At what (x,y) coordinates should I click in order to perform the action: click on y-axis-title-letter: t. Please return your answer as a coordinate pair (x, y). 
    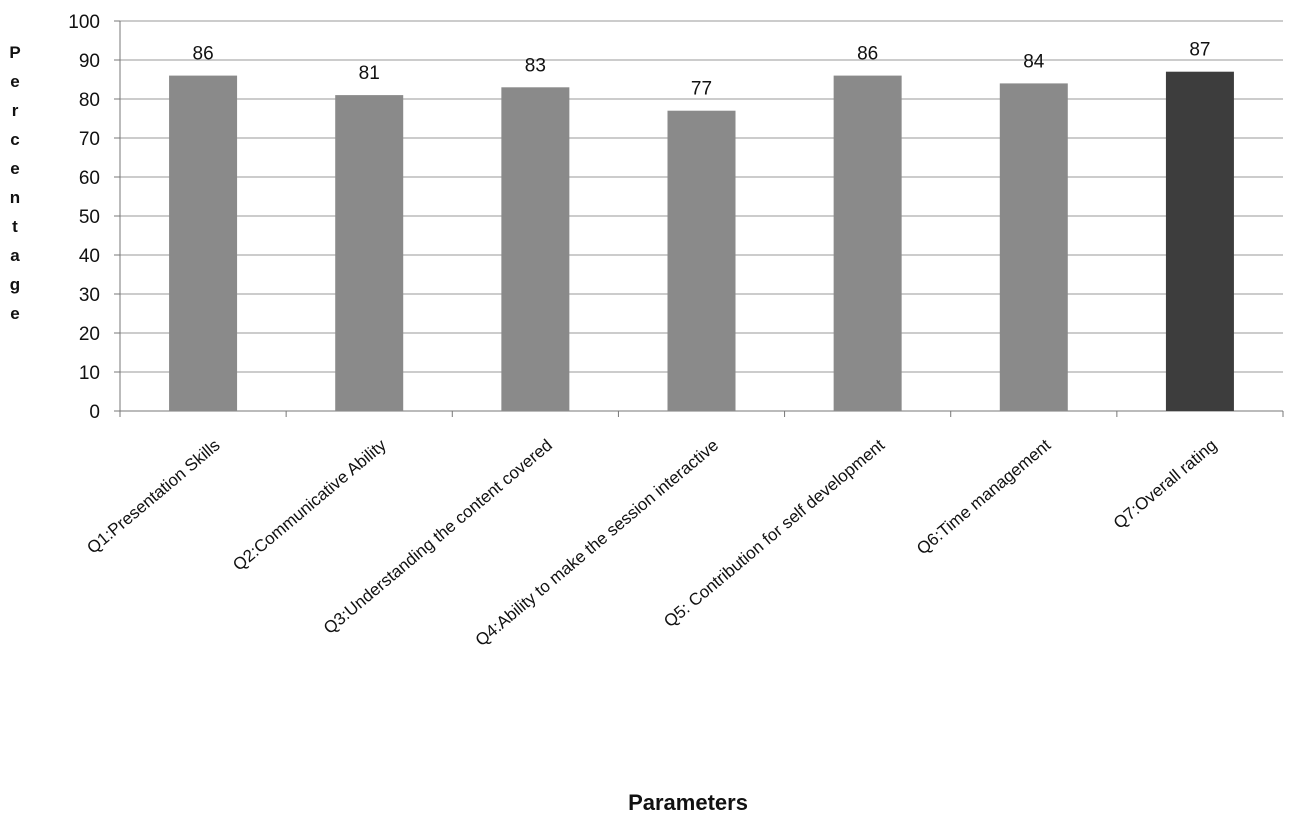
    Looking at the image, I should click on (15, 226).